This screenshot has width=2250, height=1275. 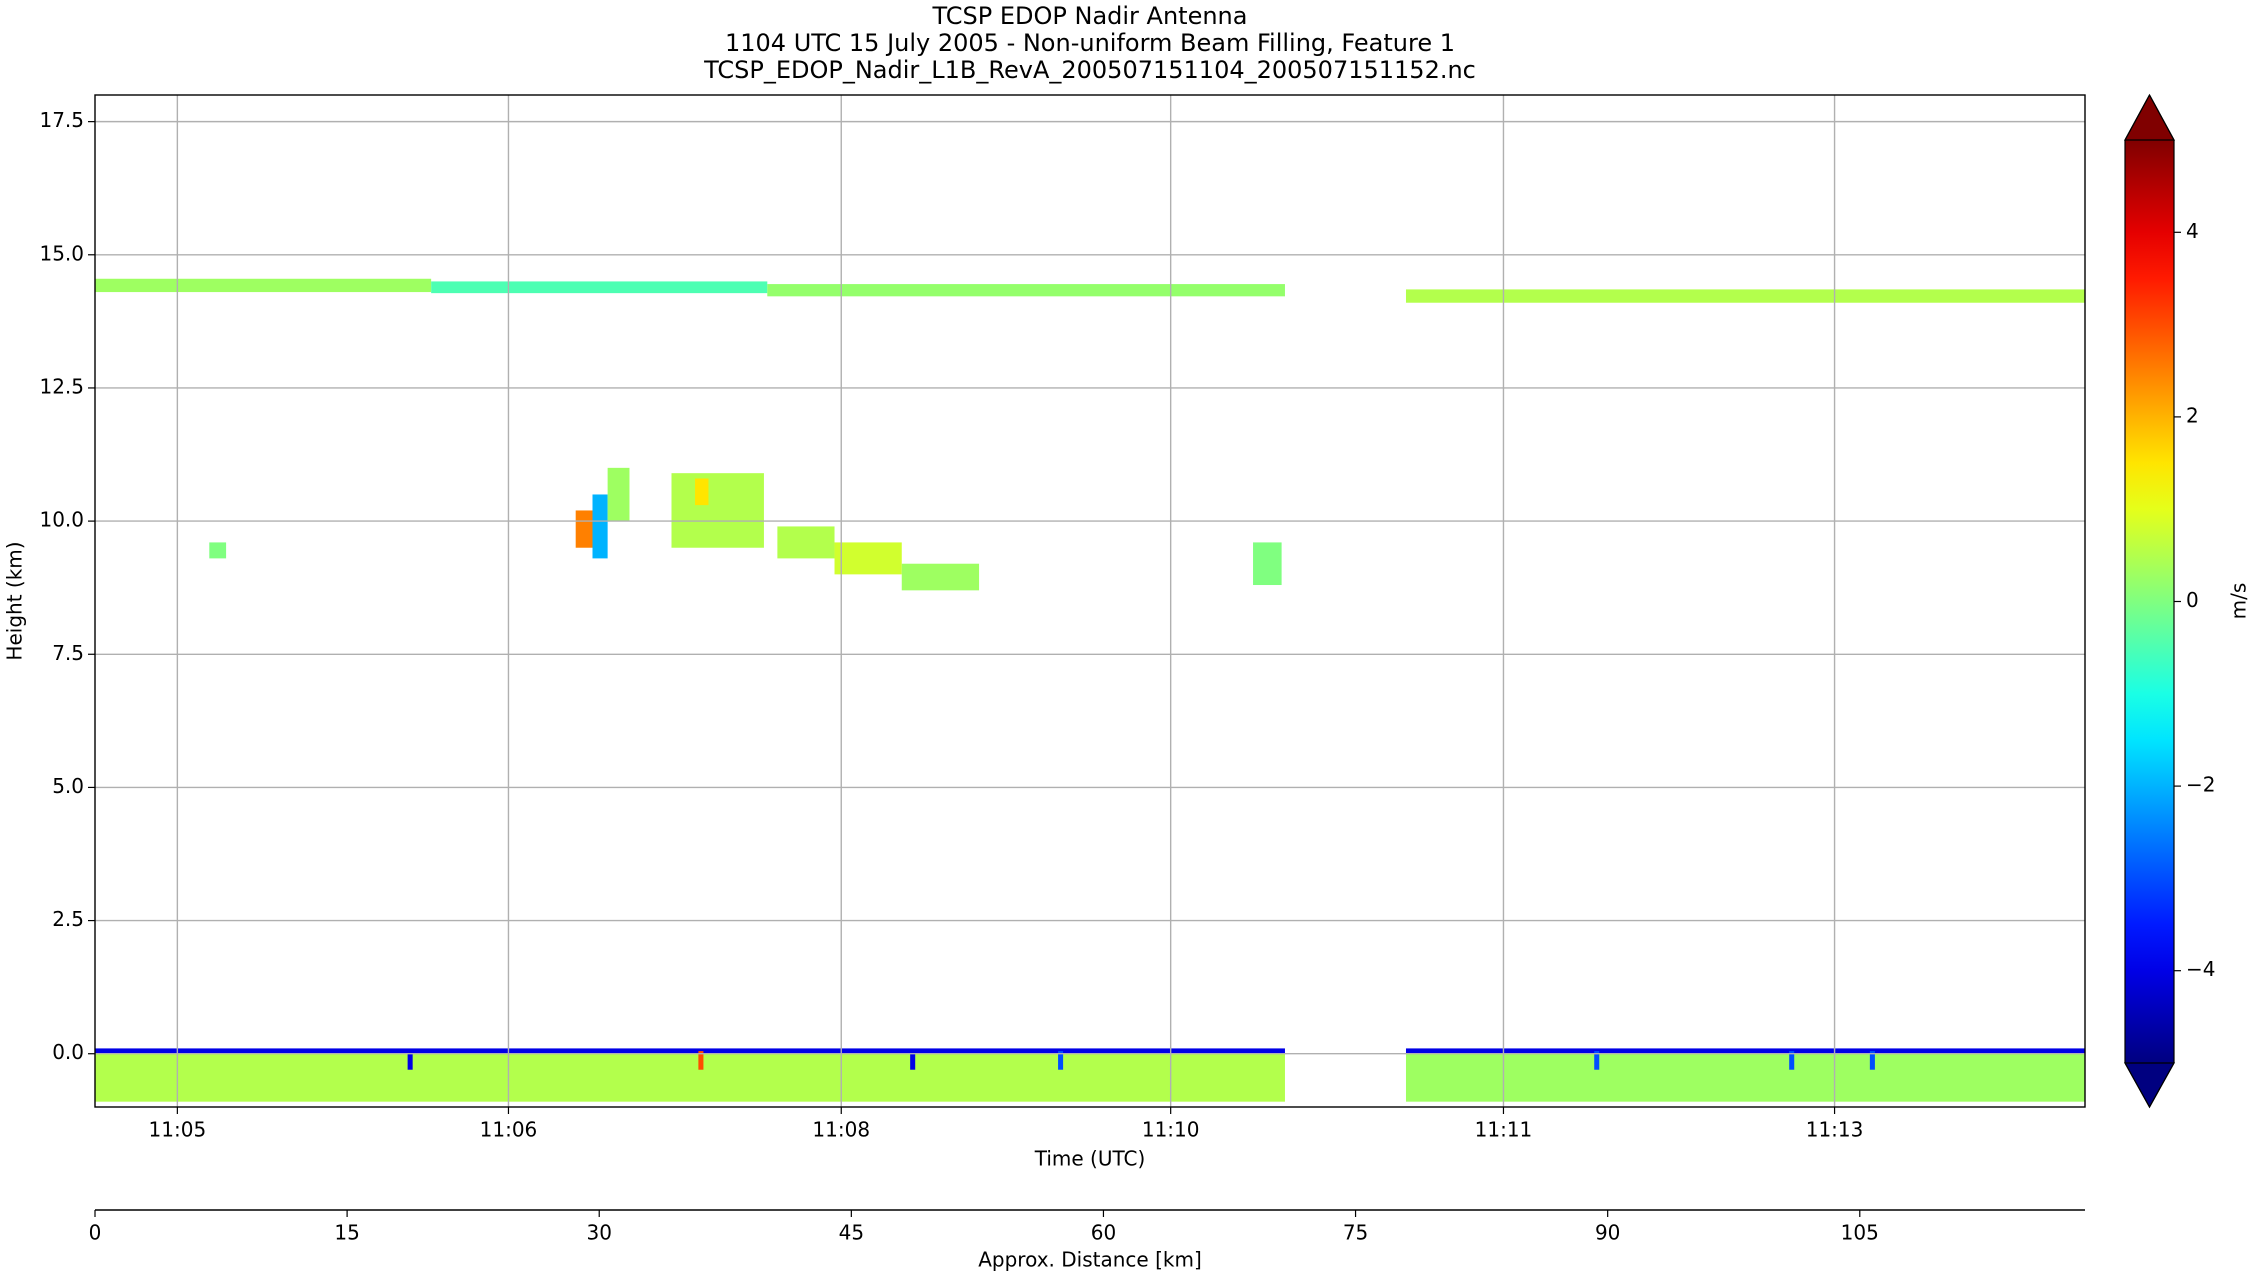 What do you see at coordinates (61, 386) in the screenshot?
I see `y-tick-label: 12.5` at bounding box center [61, 386].